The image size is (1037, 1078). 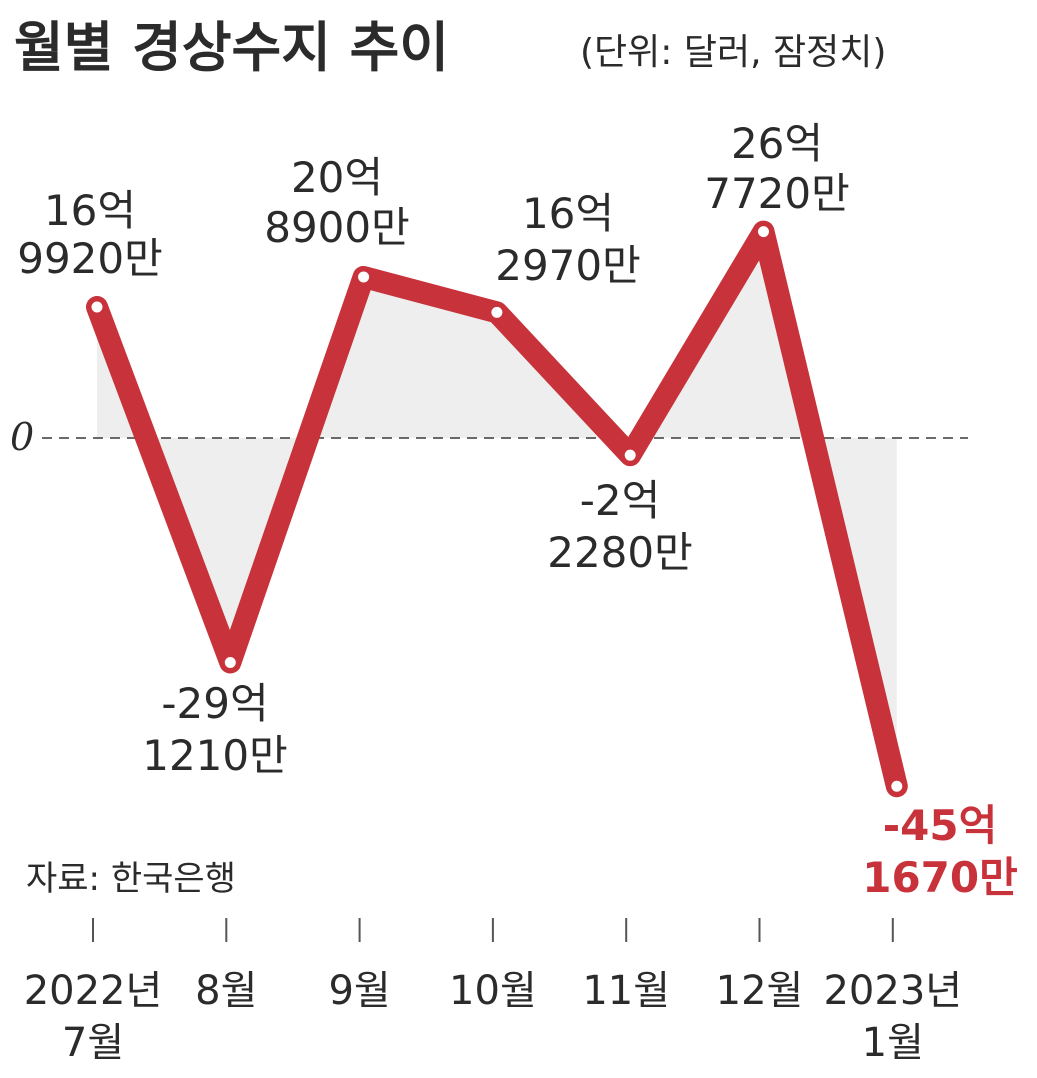 What do you see at coordinates (940, 825) in the screenshot?
I see `value-label-7-line-1: -45억` at bounding box center [940, 825].